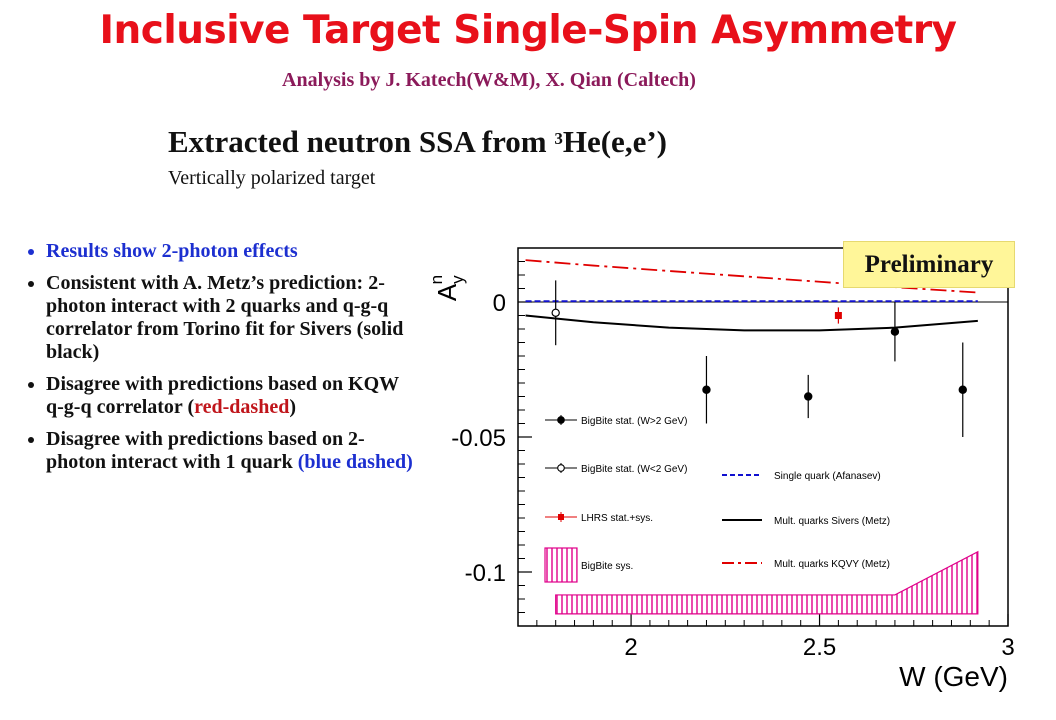 This screenshot has height=720, width=1056. What do you see at coordinates (485, 573) in the screenshot?
I see `y-tick-label: -0.1` at bounding box center [485, 573].